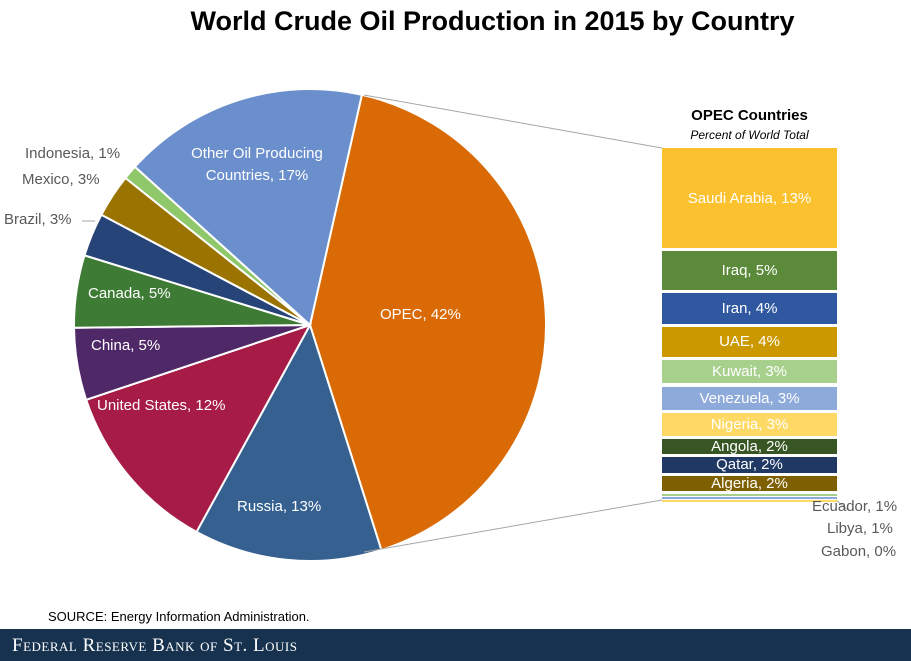  Describe the element at coordinates (279, 506) in the screenshot. I see `slice-label-russia: Russia, 13%` at that location.